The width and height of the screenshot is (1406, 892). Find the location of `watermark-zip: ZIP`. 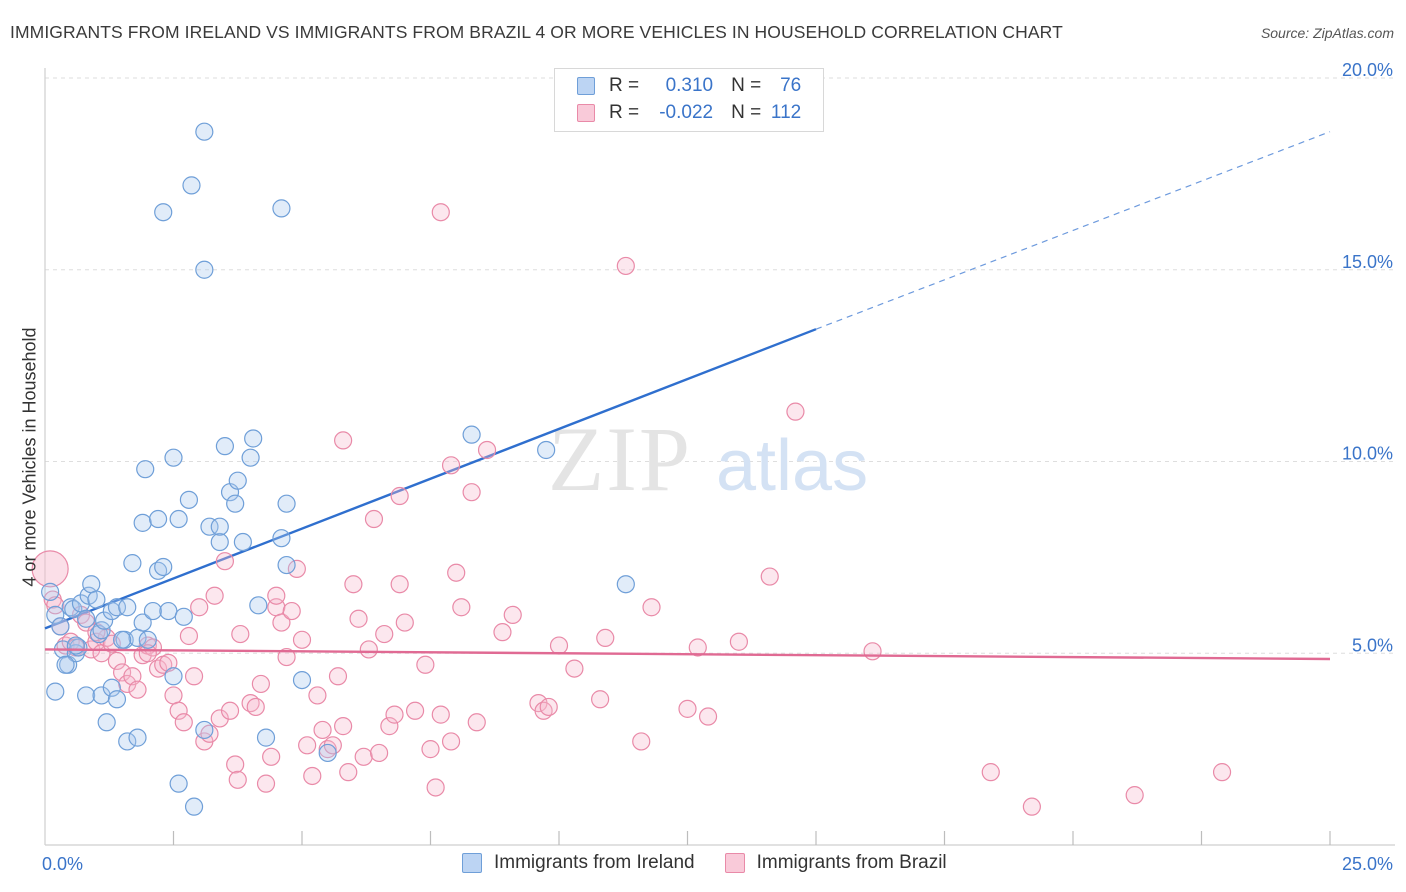

watermark-zip: ZIP is located at coordinates (620, 459).